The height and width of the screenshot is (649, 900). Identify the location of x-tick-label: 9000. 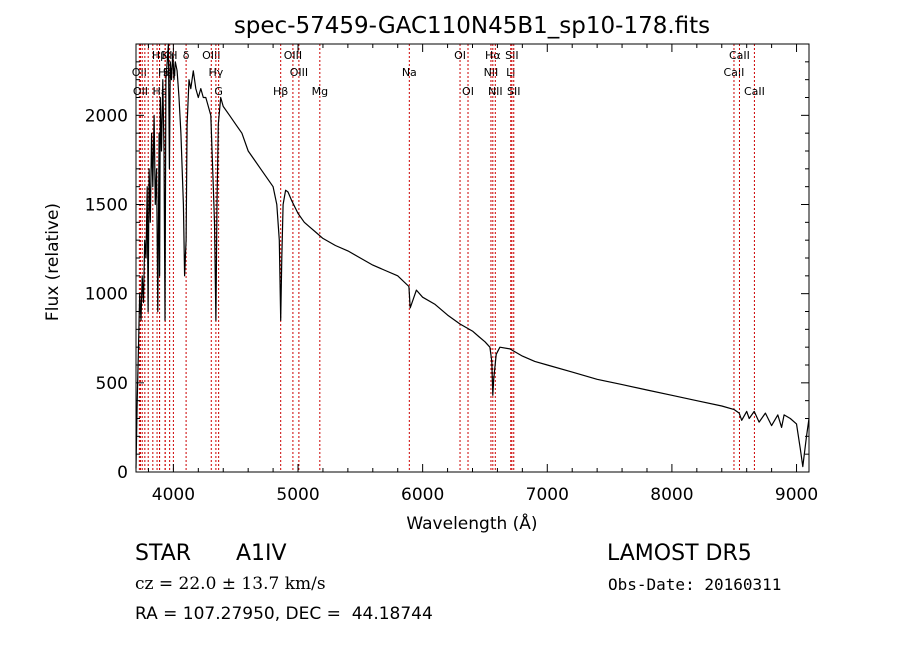
(796, 495).